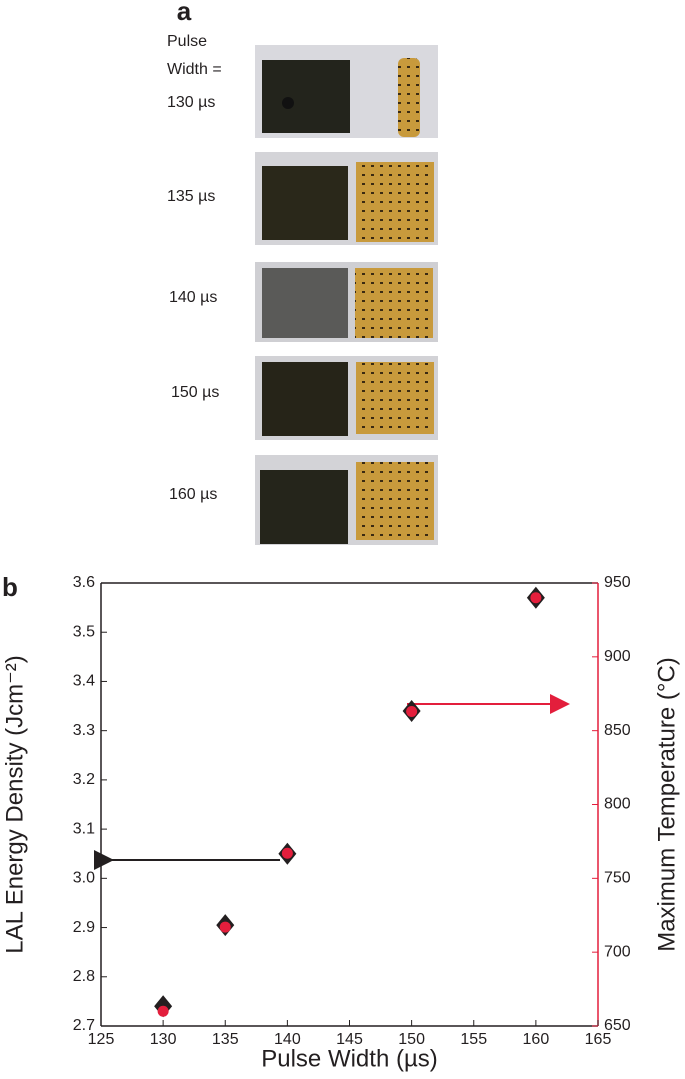 The image size is (685, 1079). I want to click on y-tick-label: 2.7, so click(84, 1025).